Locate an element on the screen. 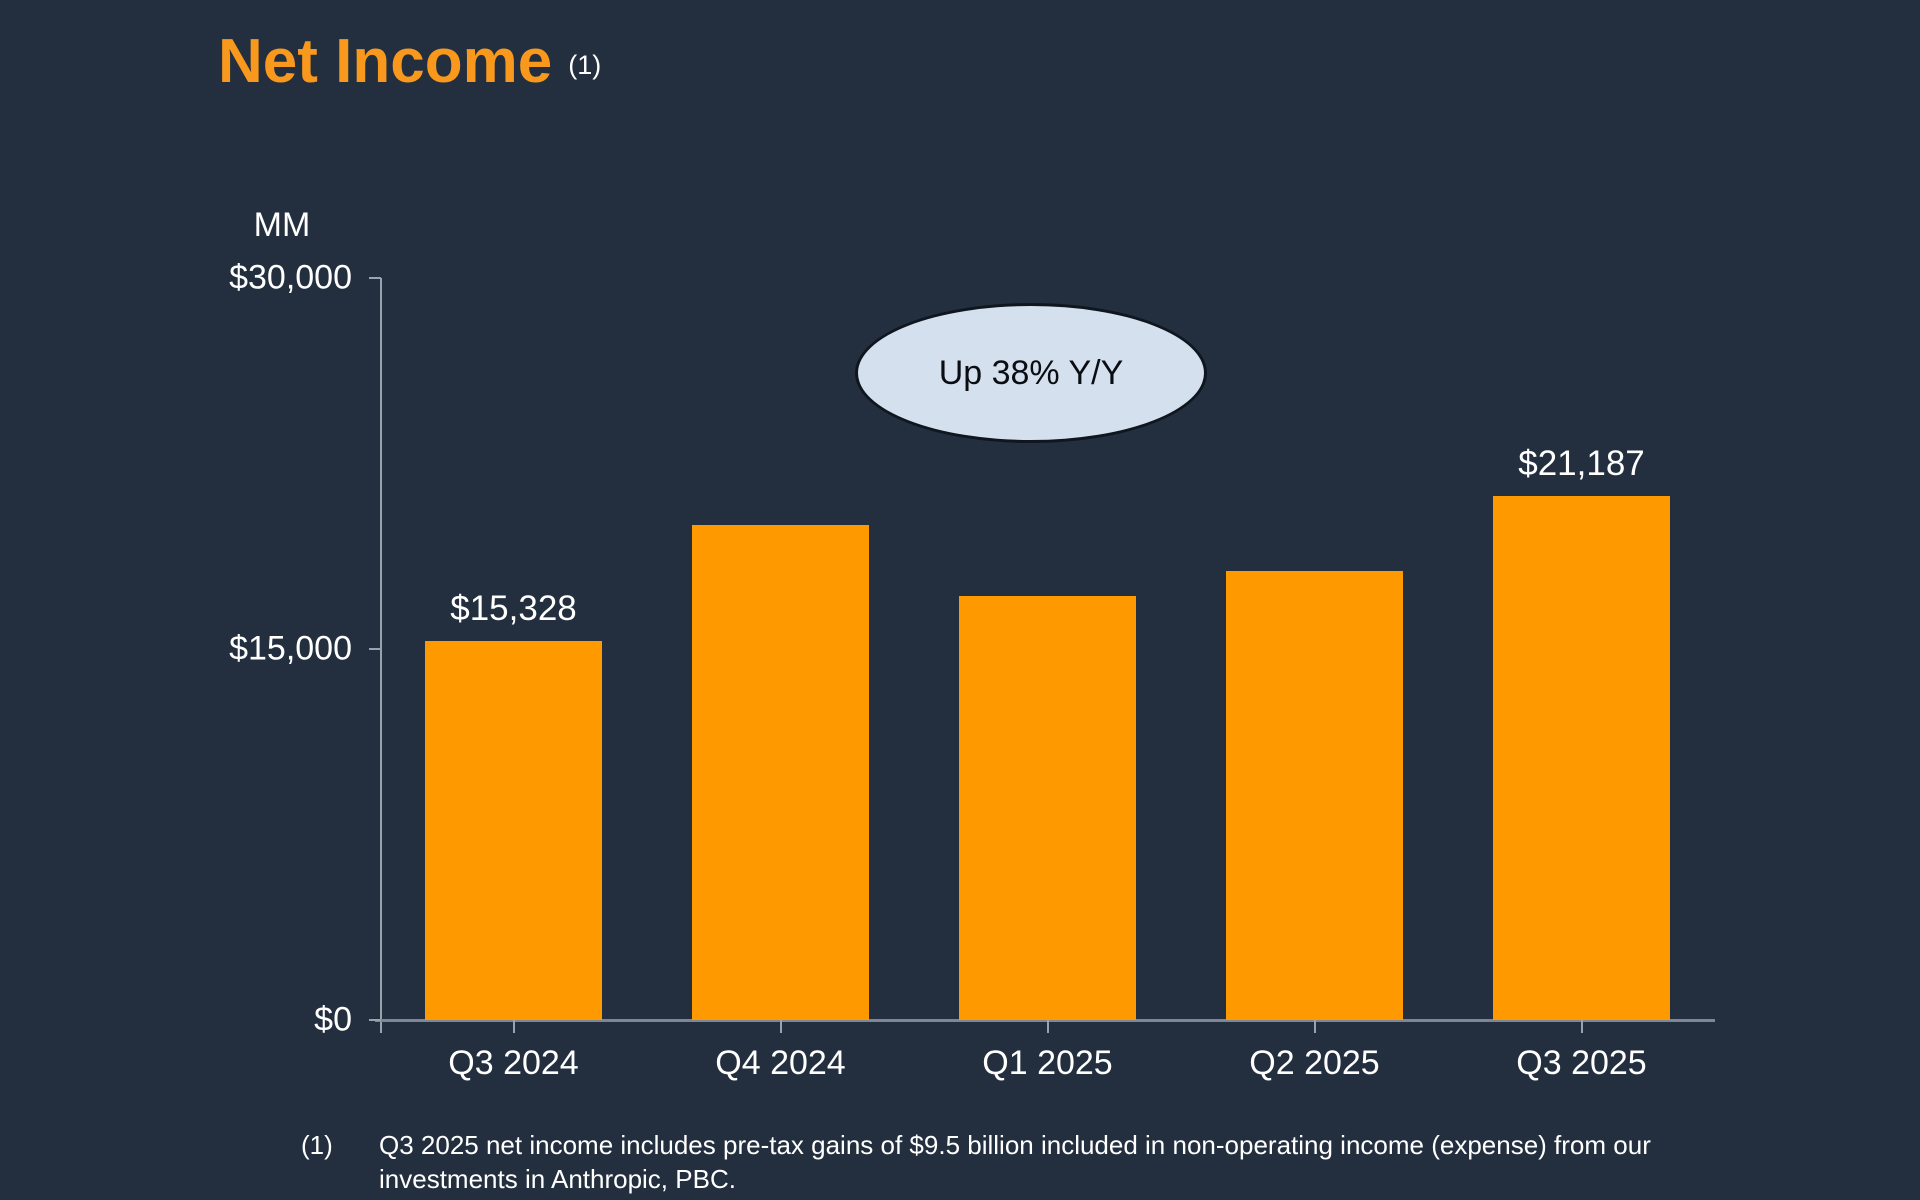 The height and width of the screenshot is (1200, 1920). bar-q4-2024 is located at coordinates (780, 772).